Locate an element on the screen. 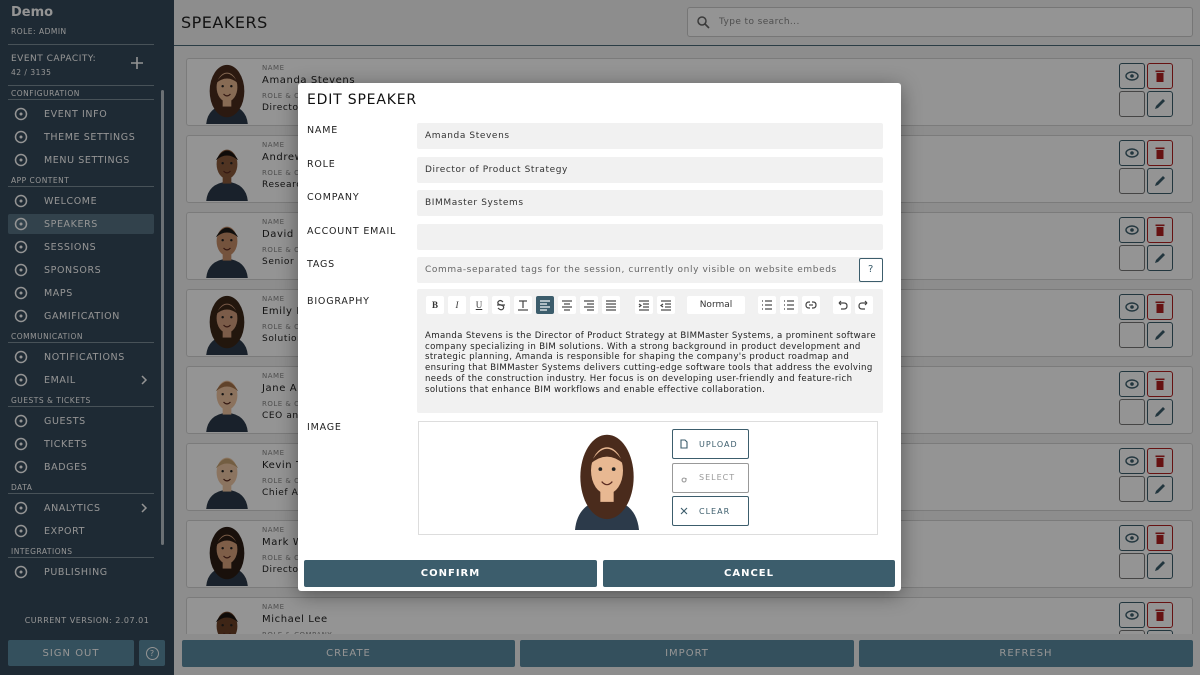 Image resolution: width=1200 pixels, height=675 pixels. nav-item: SPEAKERS is located at coordinates (81, 224).